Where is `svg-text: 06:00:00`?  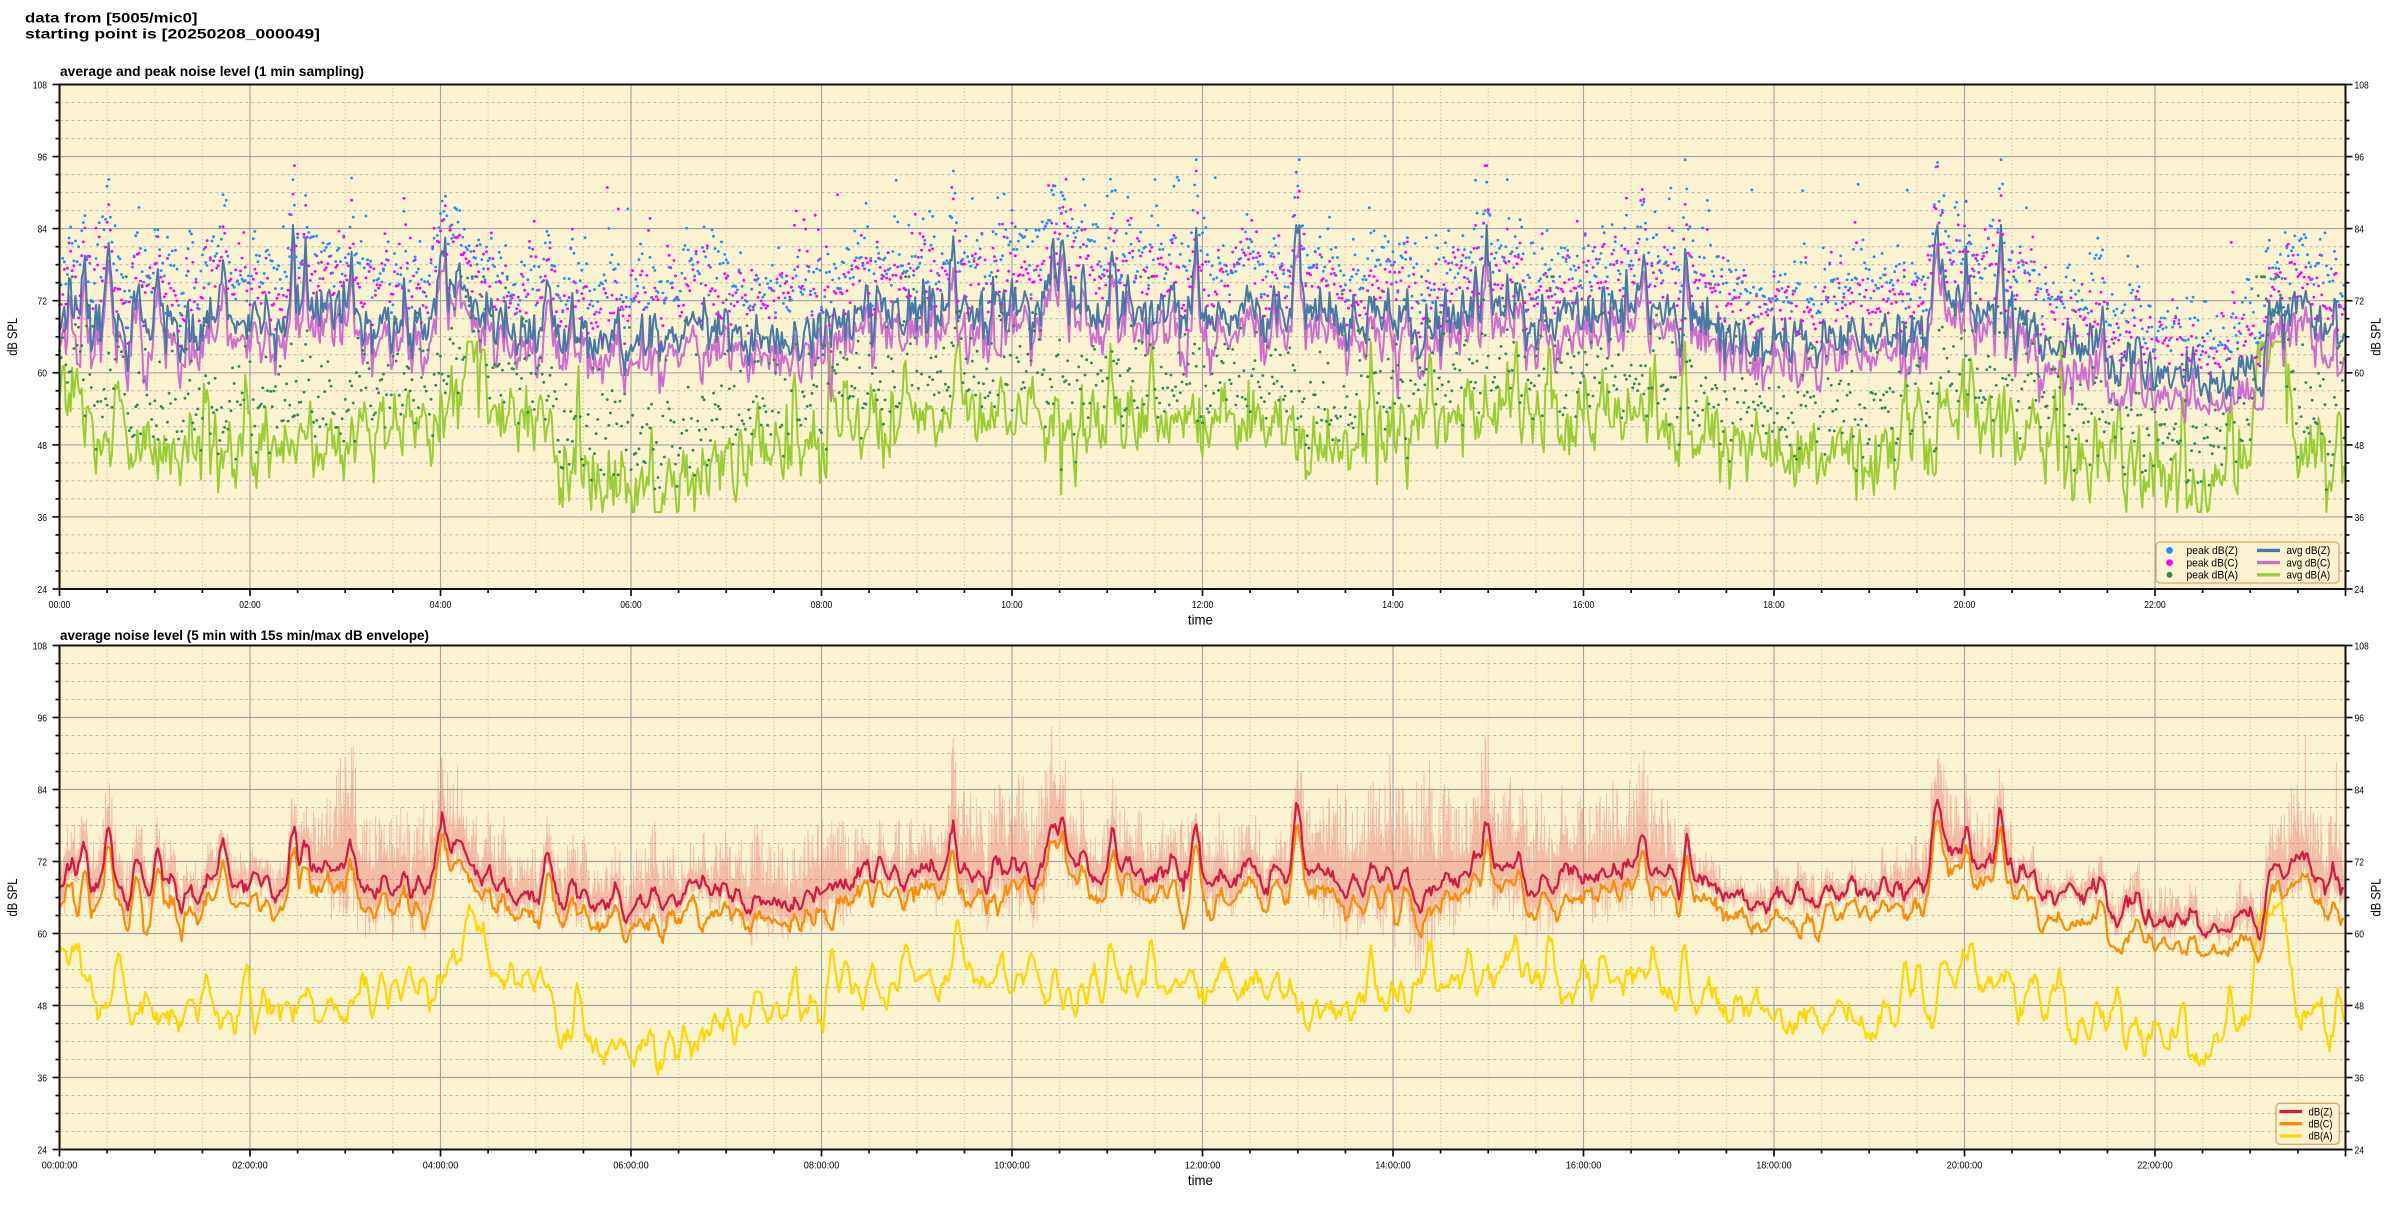 svg-text: 06:00:00 is located at coordinates (631, 1166).